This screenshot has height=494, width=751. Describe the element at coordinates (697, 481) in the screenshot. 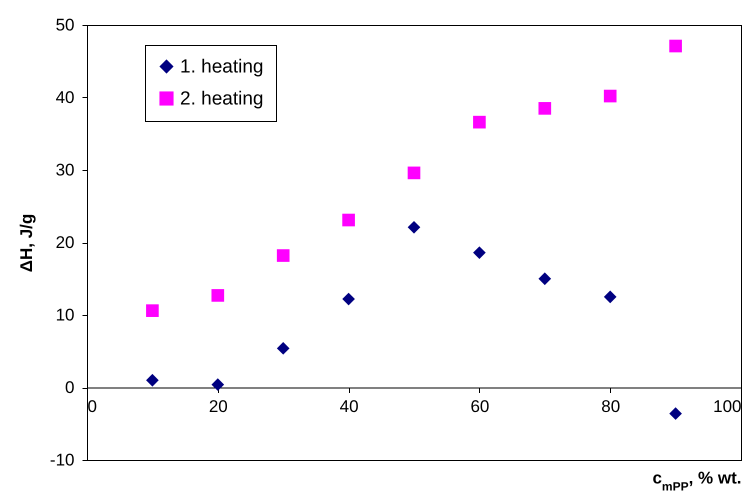

I see `x-axis-title: c$_{mPP}$, % wt.` at that location.